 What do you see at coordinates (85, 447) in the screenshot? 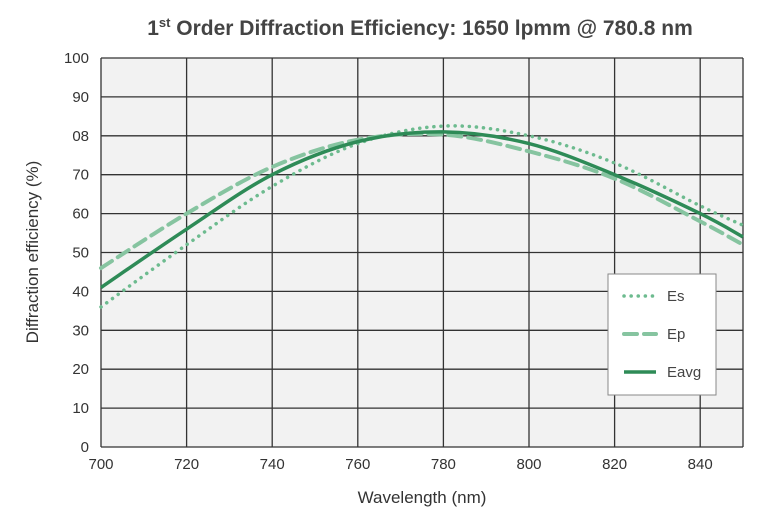
I see `y-tick-label: 0` at bounding box center [85, 447].